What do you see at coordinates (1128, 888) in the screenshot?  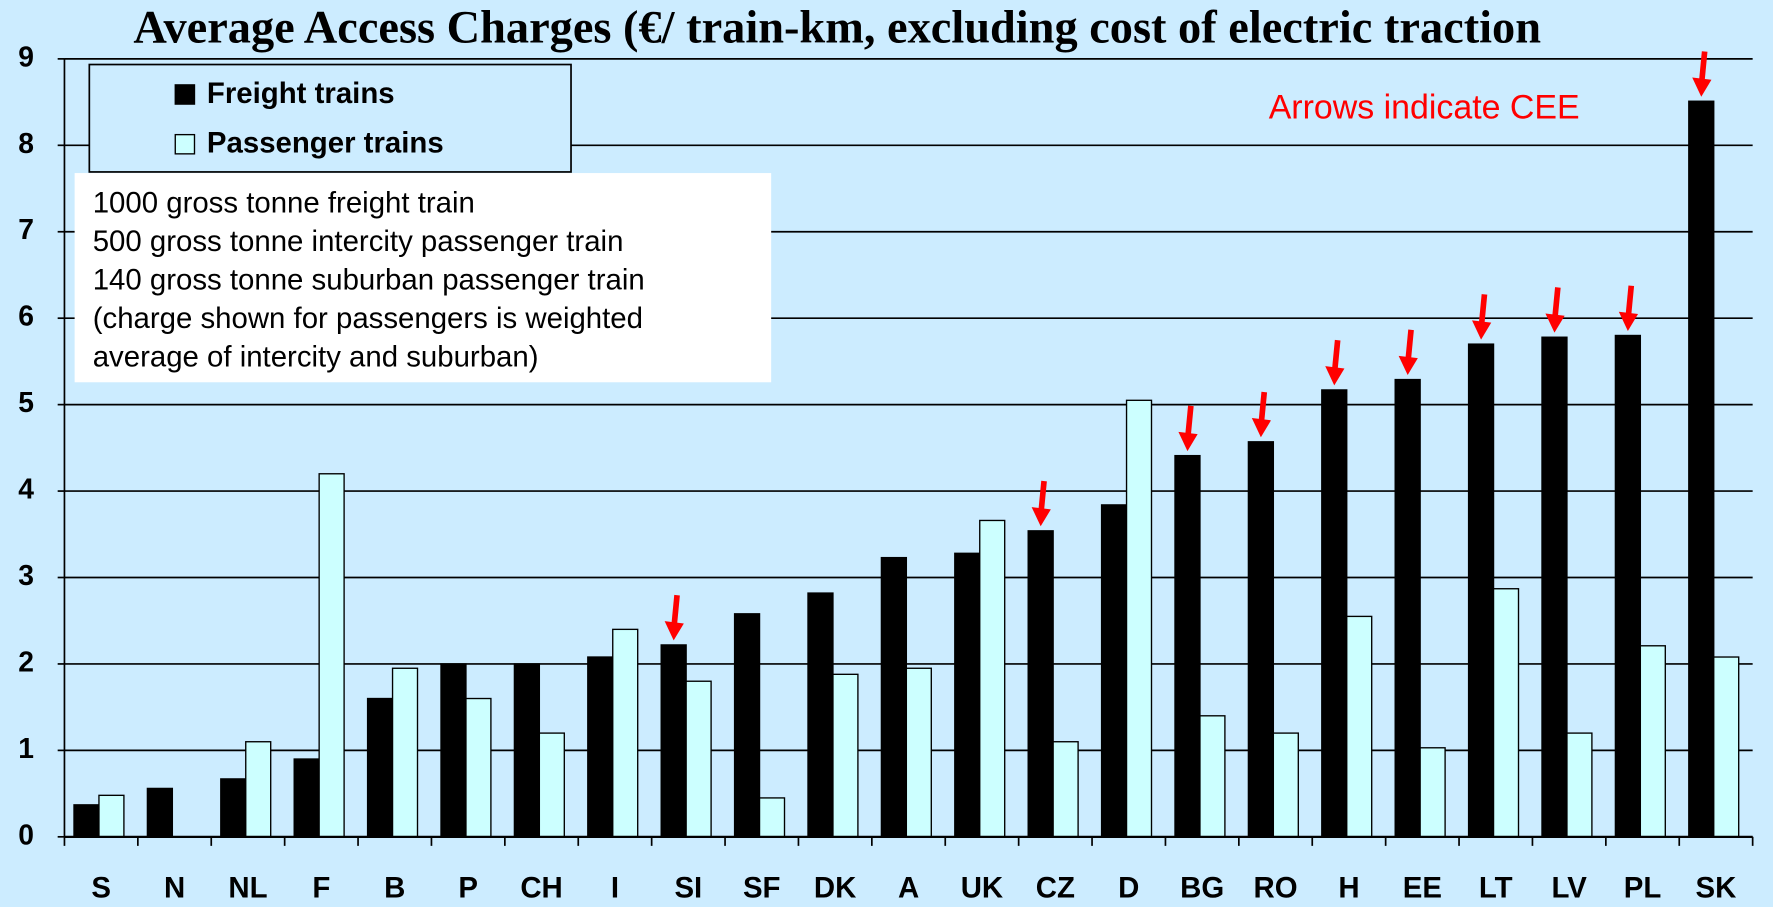 I see `x-tick-label: D` at bounding box center [1128, 888].